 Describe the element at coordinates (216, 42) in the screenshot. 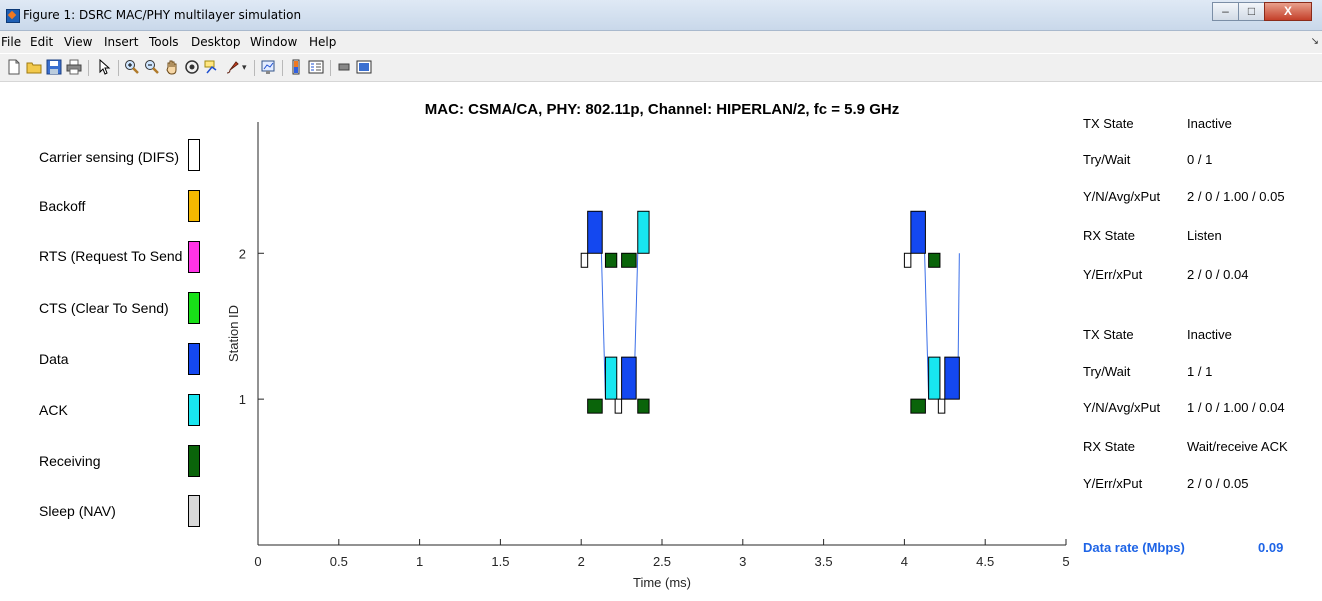

I see `menu-desktop: Desktop` at that location.